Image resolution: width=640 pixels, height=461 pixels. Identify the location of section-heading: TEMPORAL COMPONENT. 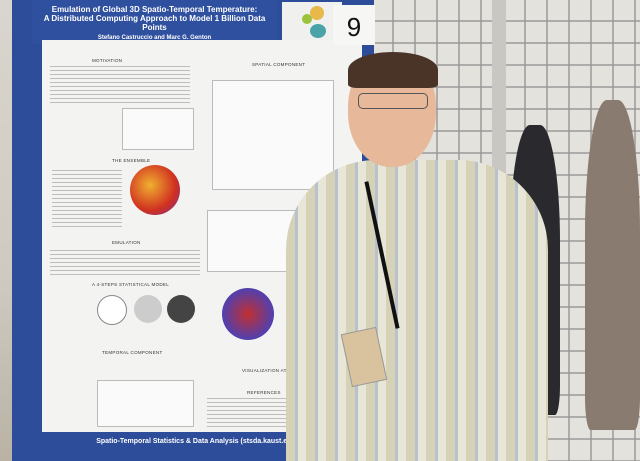
(132, 352).